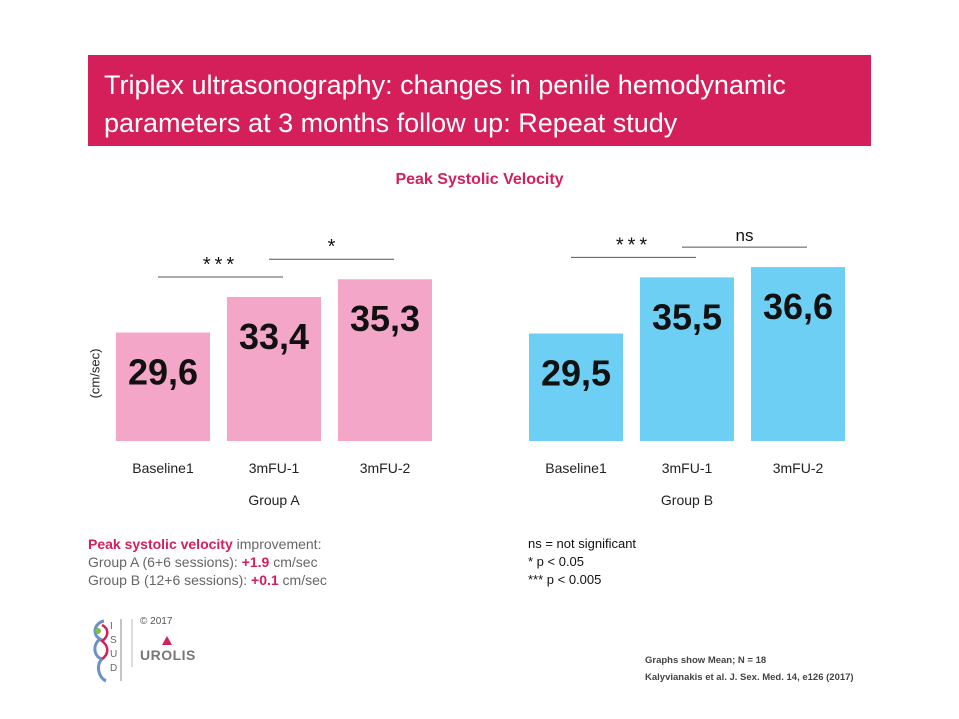 This screenshot has width=959, height=719. I want to click on significance-label: ns, so click(745, 235).